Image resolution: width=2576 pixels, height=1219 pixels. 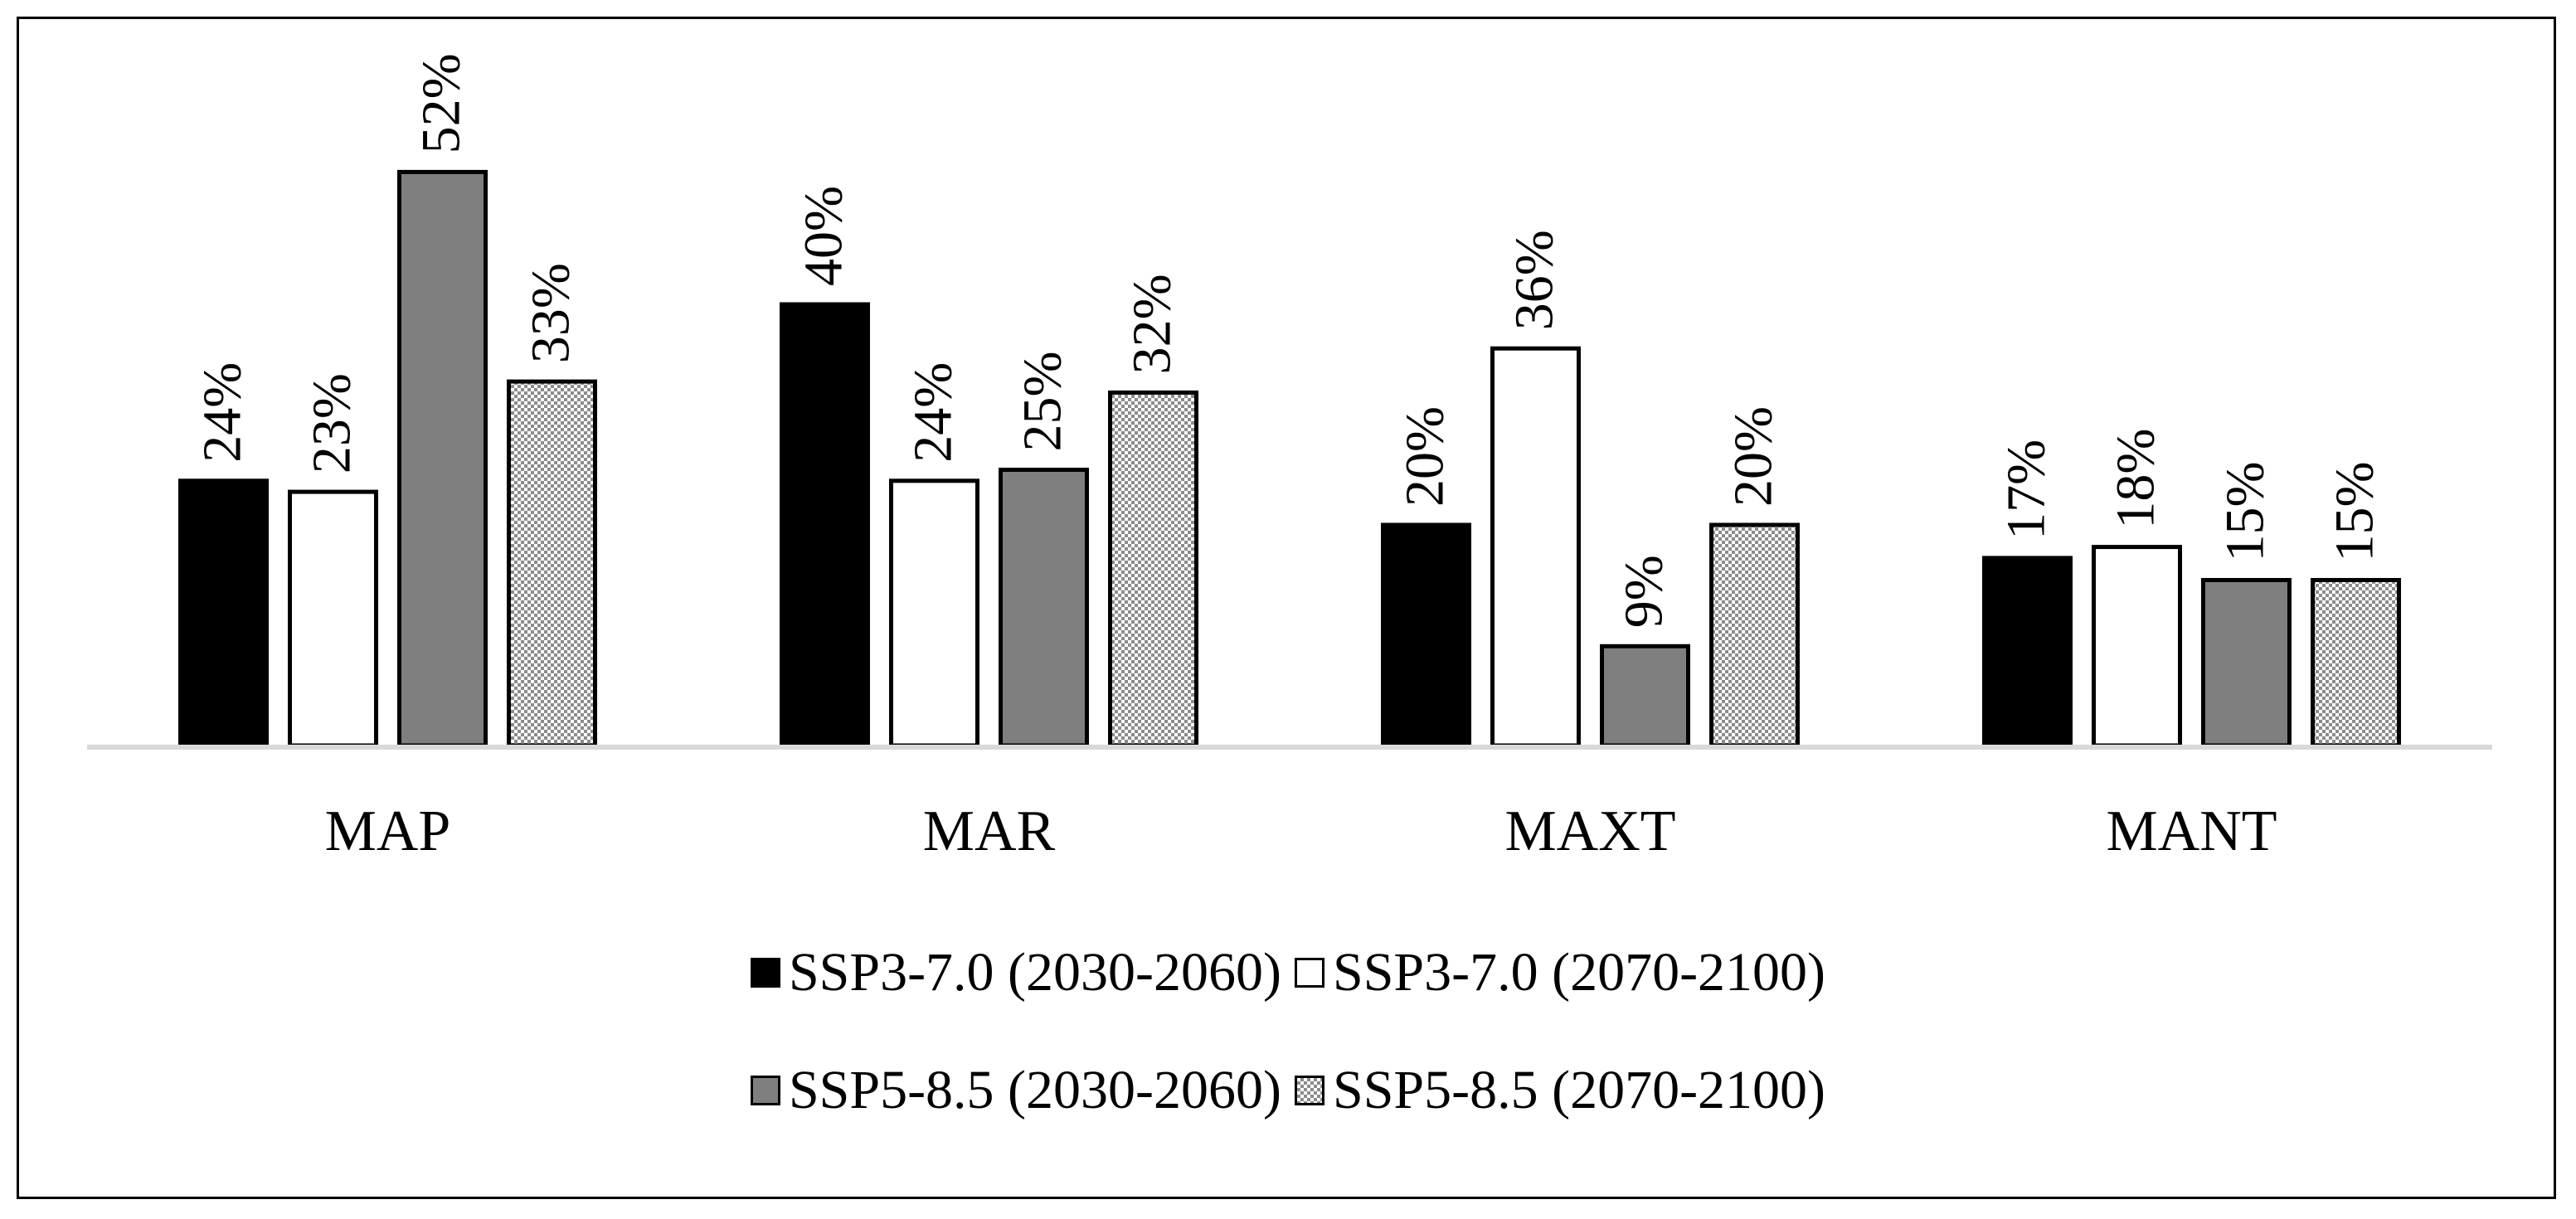 What do you see at coordinates (2191, 831) in the screenshot?
I see `category-label-mant: MANT` at bounding box center [2191, 831].